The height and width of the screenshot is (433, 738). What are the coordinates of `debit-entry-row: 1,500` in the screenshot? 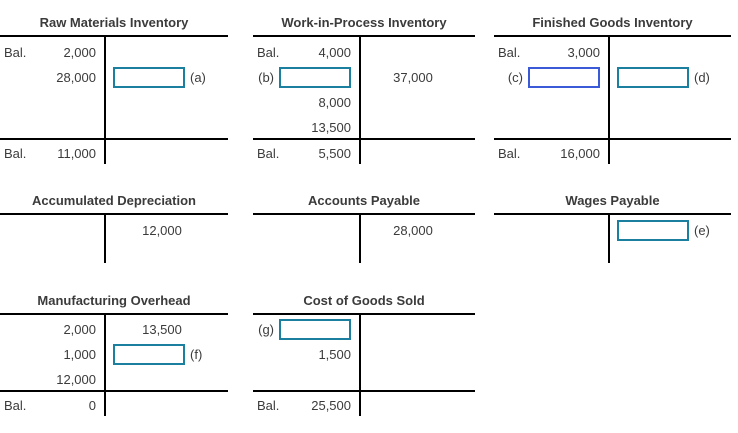 It's located at (306, 354).